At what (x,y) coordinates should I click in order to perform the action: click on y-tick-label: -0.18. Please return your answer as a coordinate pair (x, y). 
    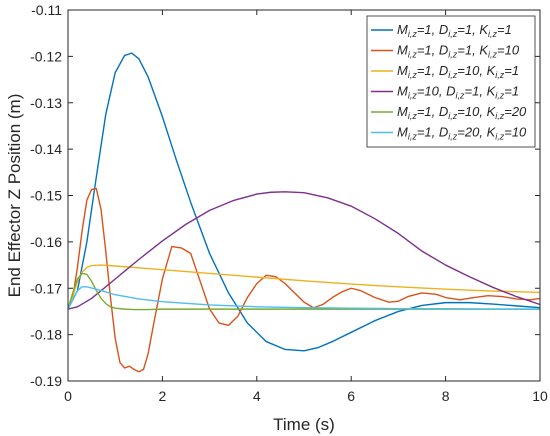
    Looking at the image, I should click on (46, 335).